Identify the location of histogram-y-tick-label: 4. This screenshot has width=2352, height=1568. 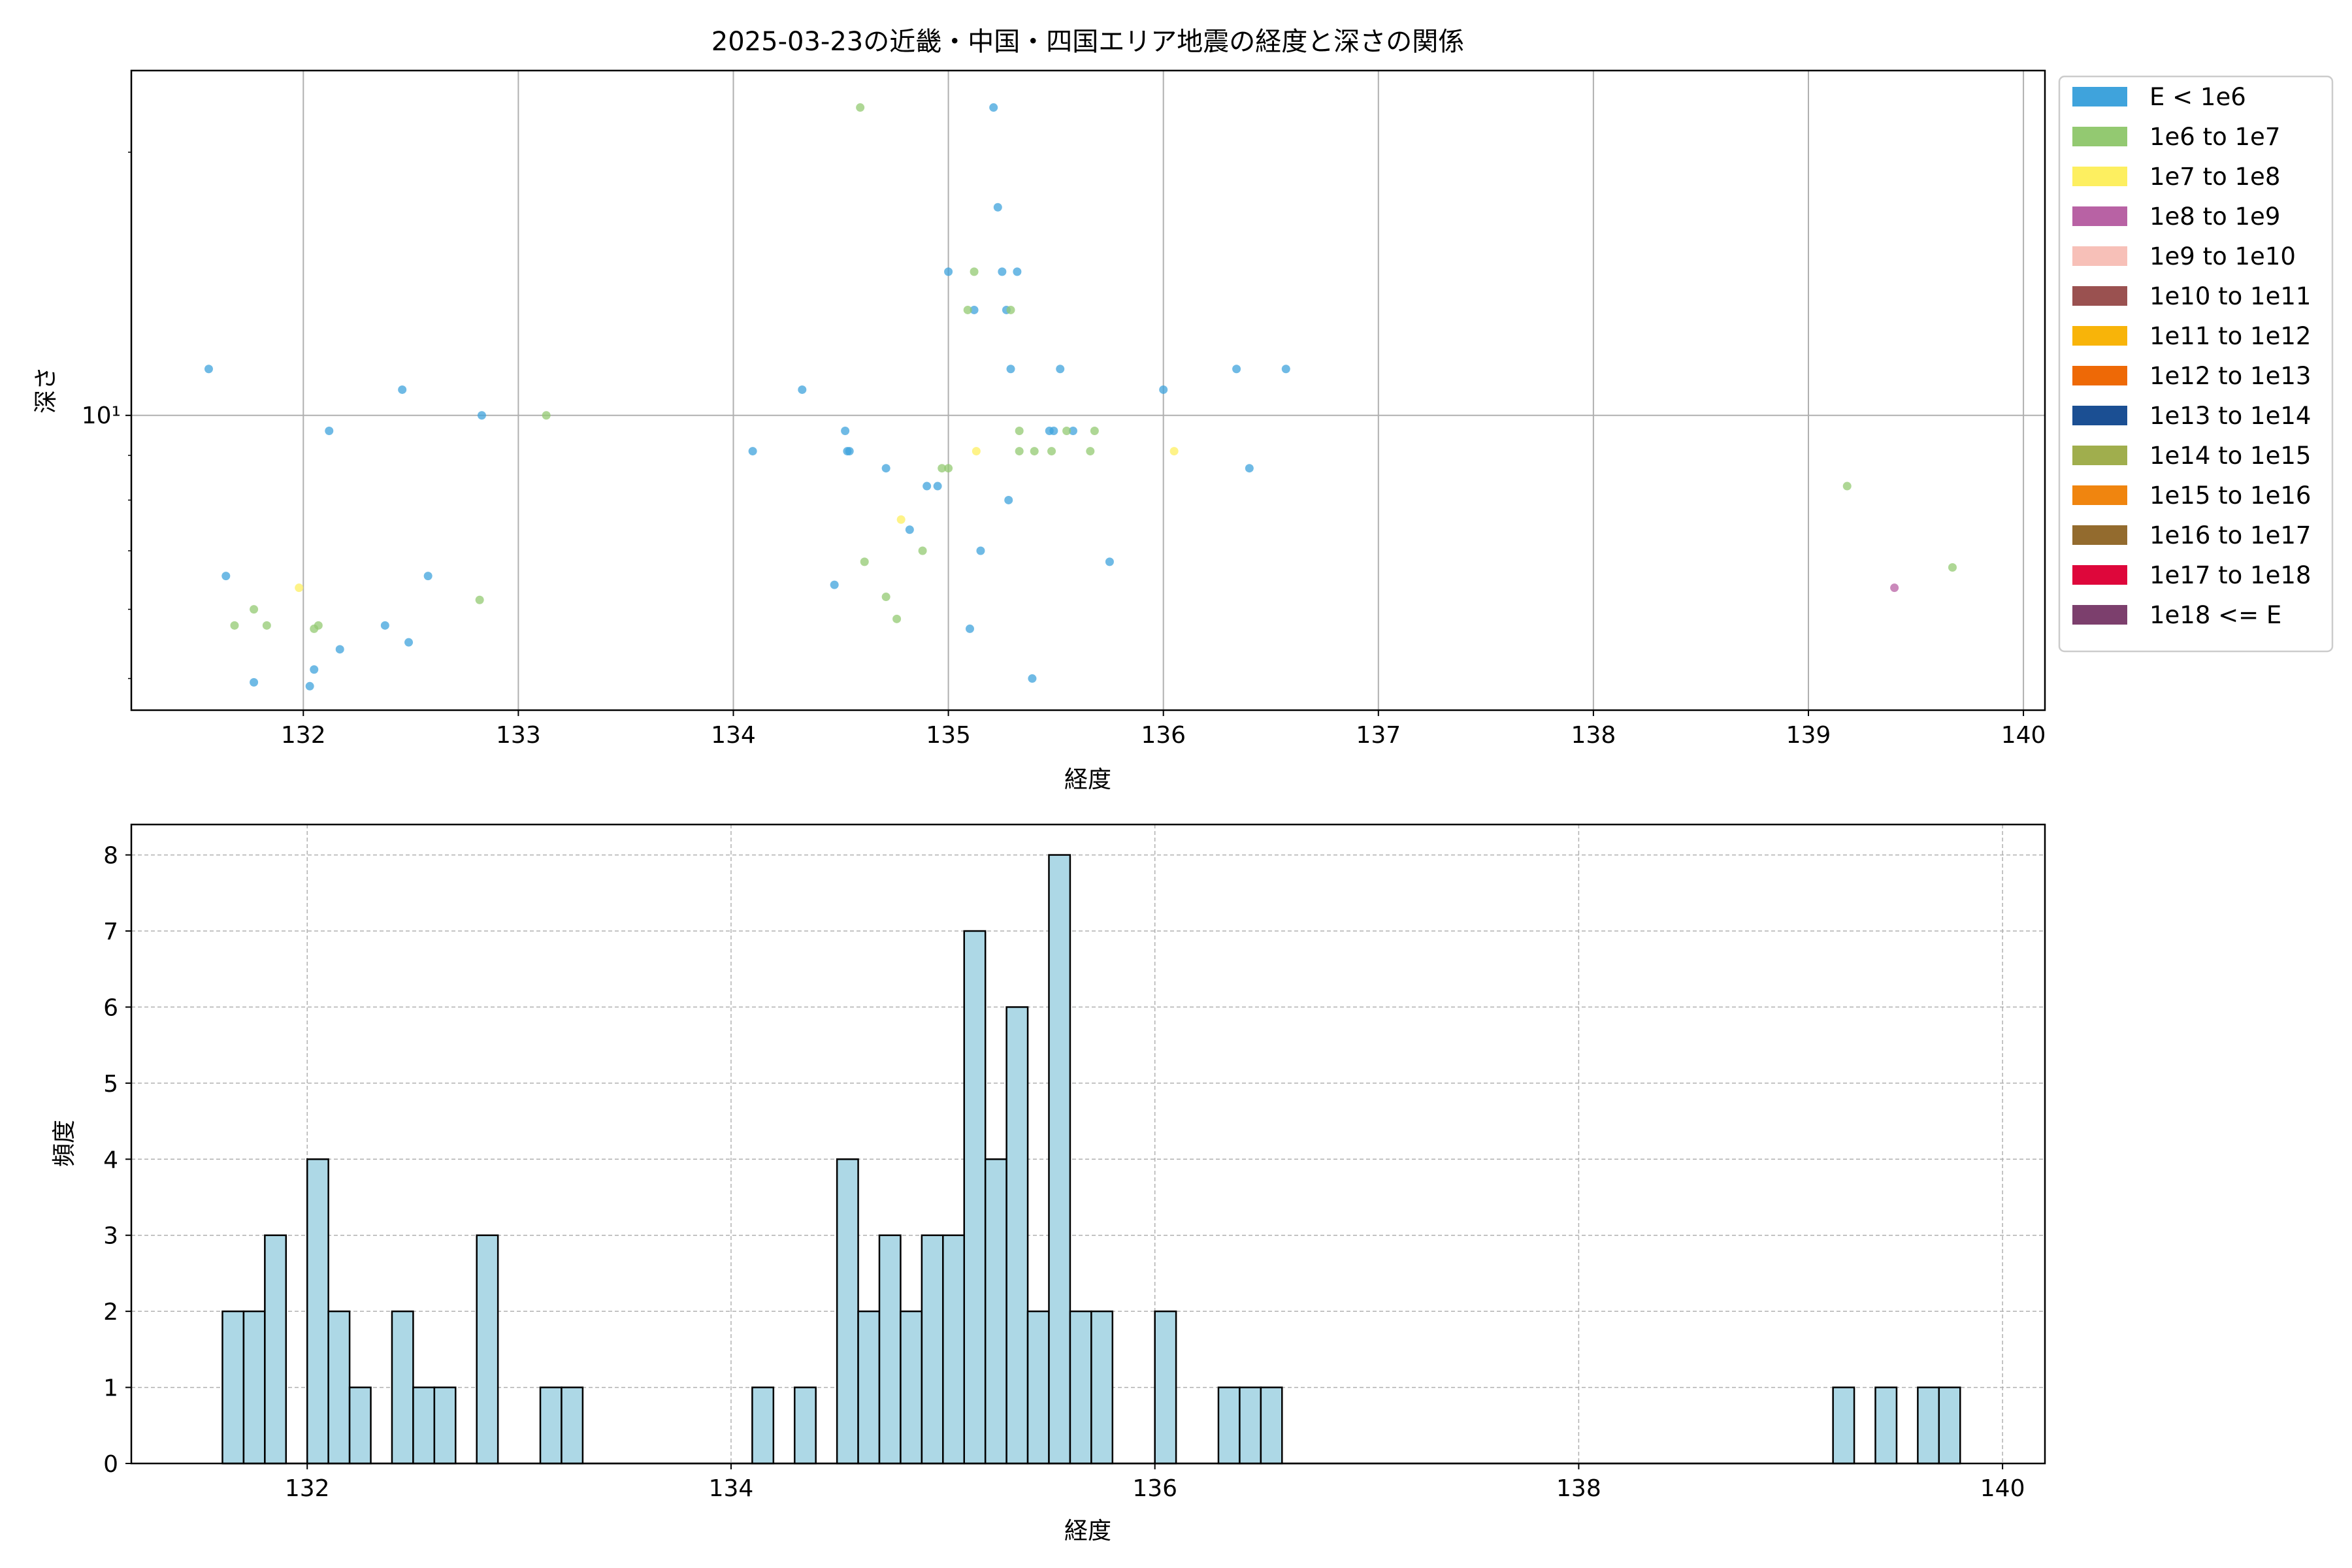
(110, 1160).